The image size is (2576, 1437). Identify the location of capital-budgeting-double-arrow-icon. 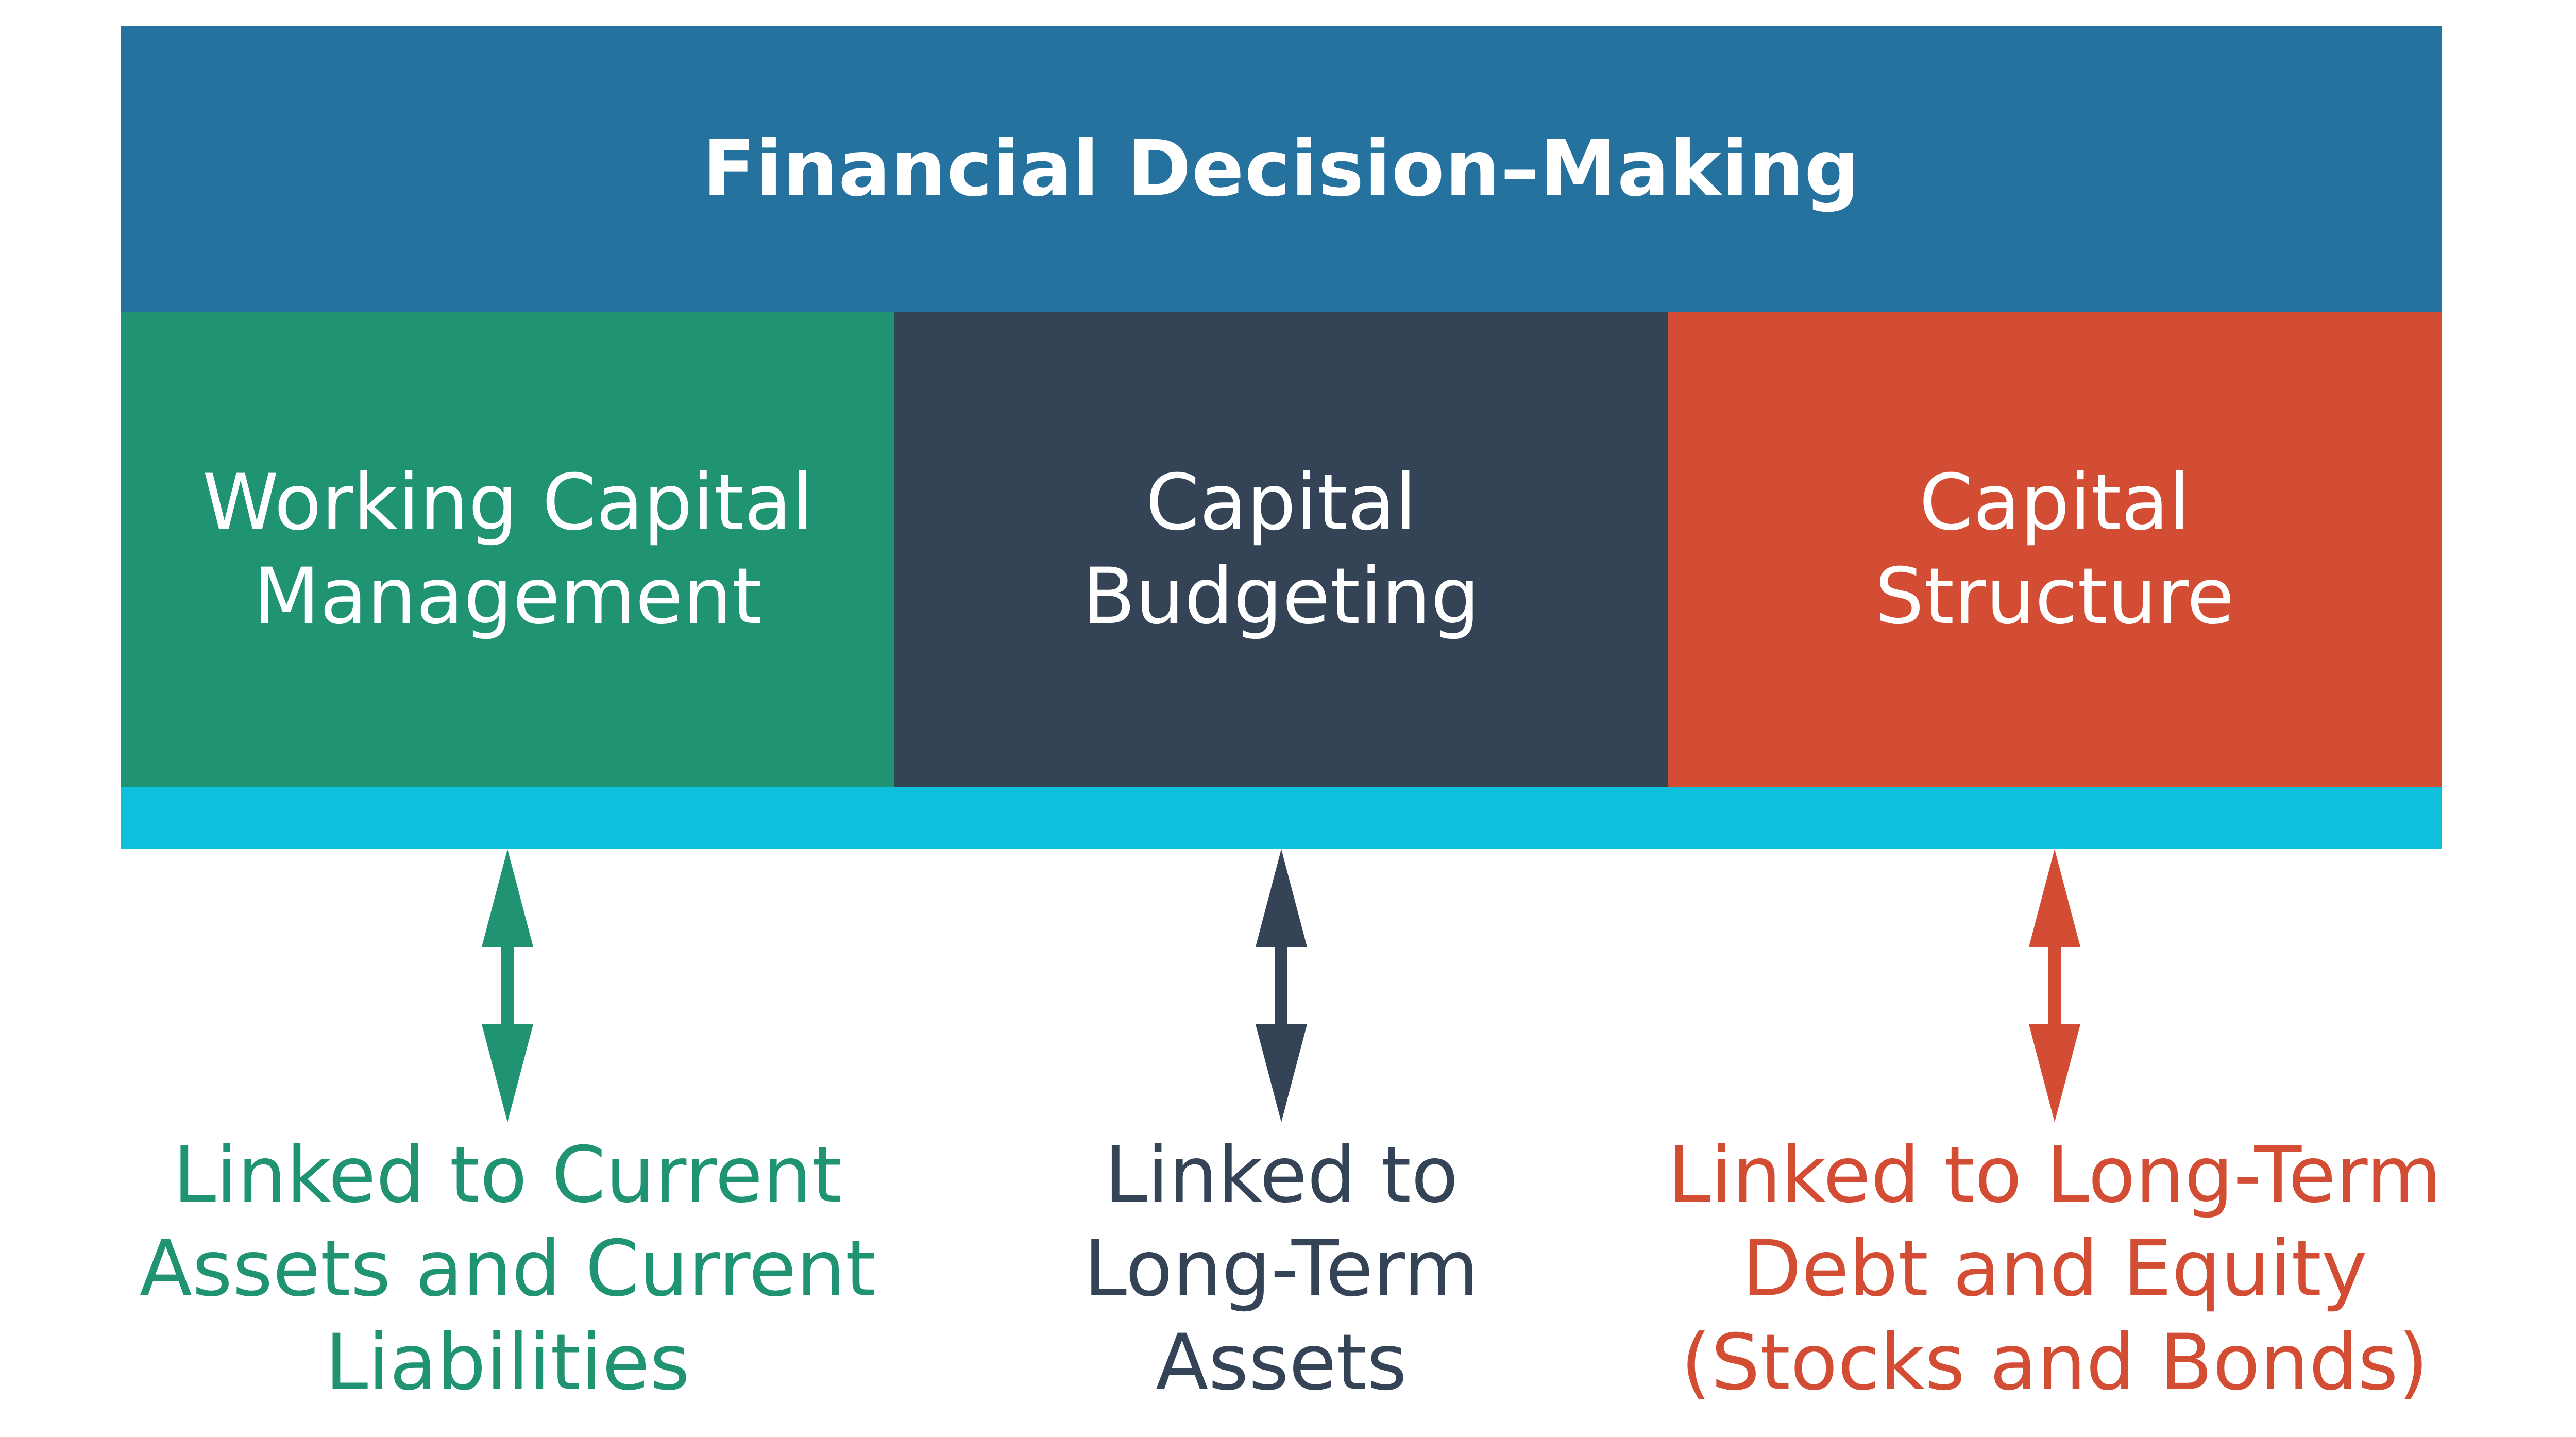
(1281, 985).